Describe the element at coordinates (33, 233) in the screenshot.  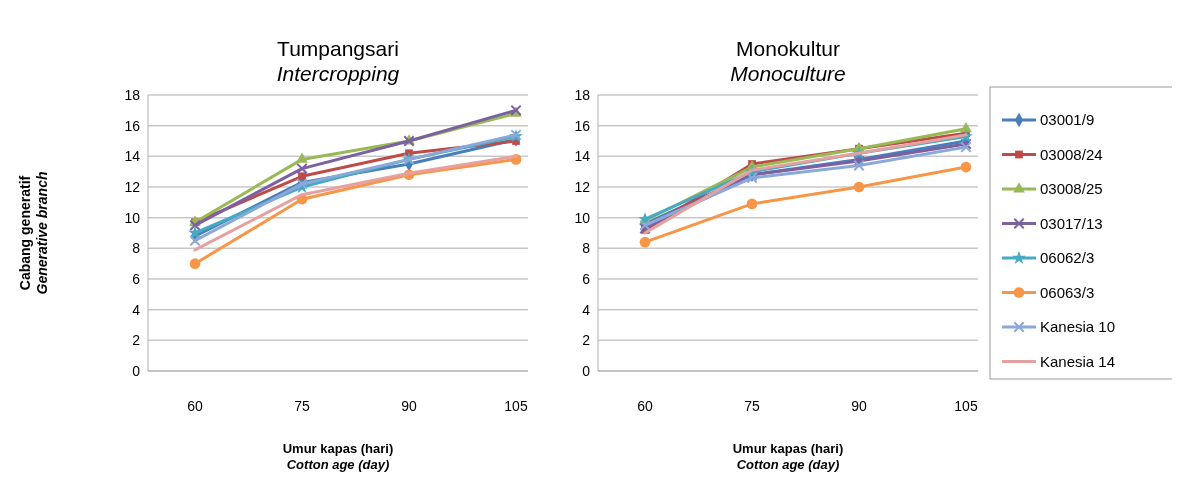
I see `y-axis-title: Cabang generatif Generative branch` at that location.